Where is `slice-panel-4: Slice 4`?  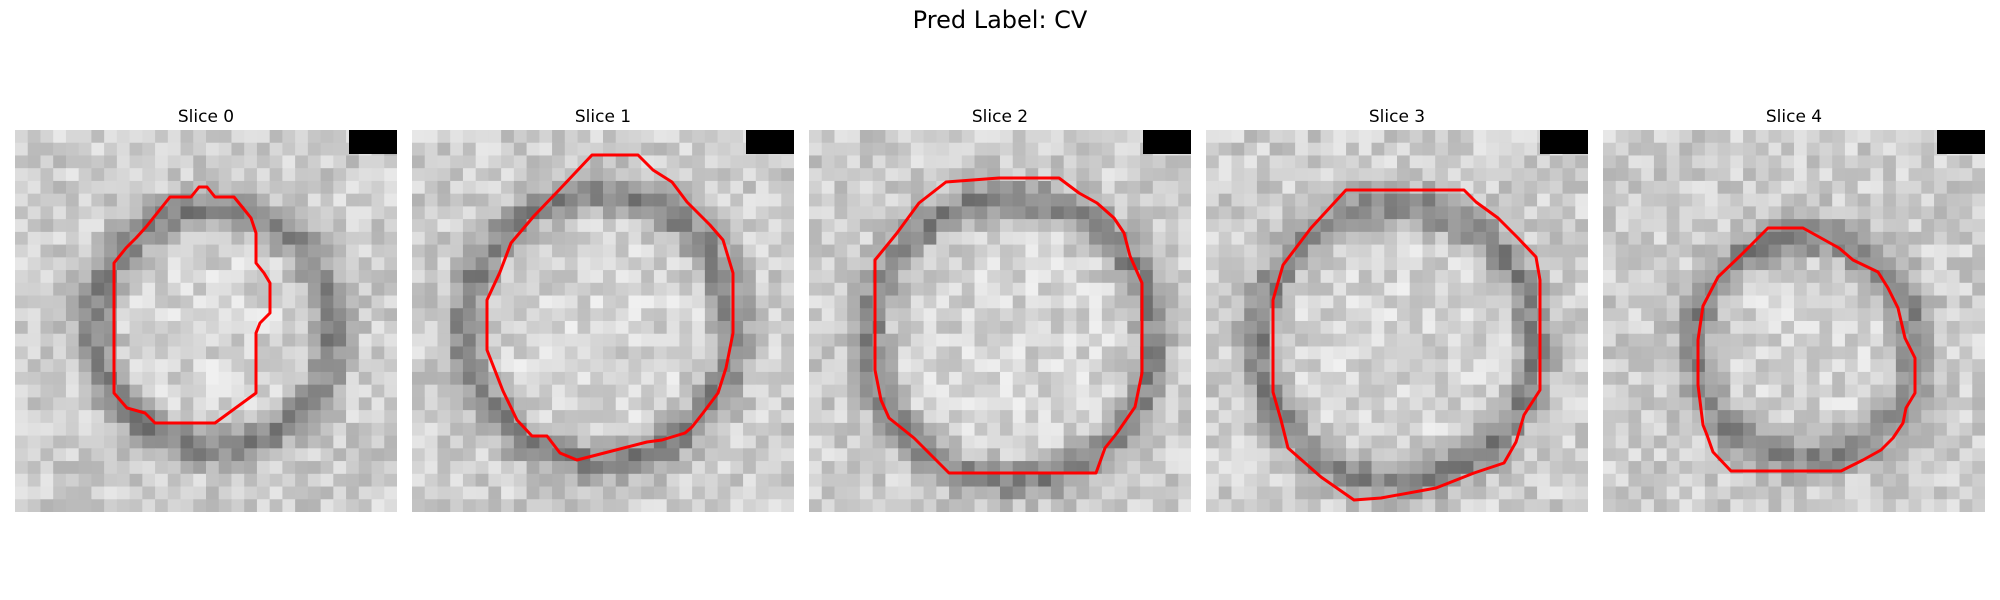
slice-panel-4: Slice 4 is located at coordinates (1794, 308).